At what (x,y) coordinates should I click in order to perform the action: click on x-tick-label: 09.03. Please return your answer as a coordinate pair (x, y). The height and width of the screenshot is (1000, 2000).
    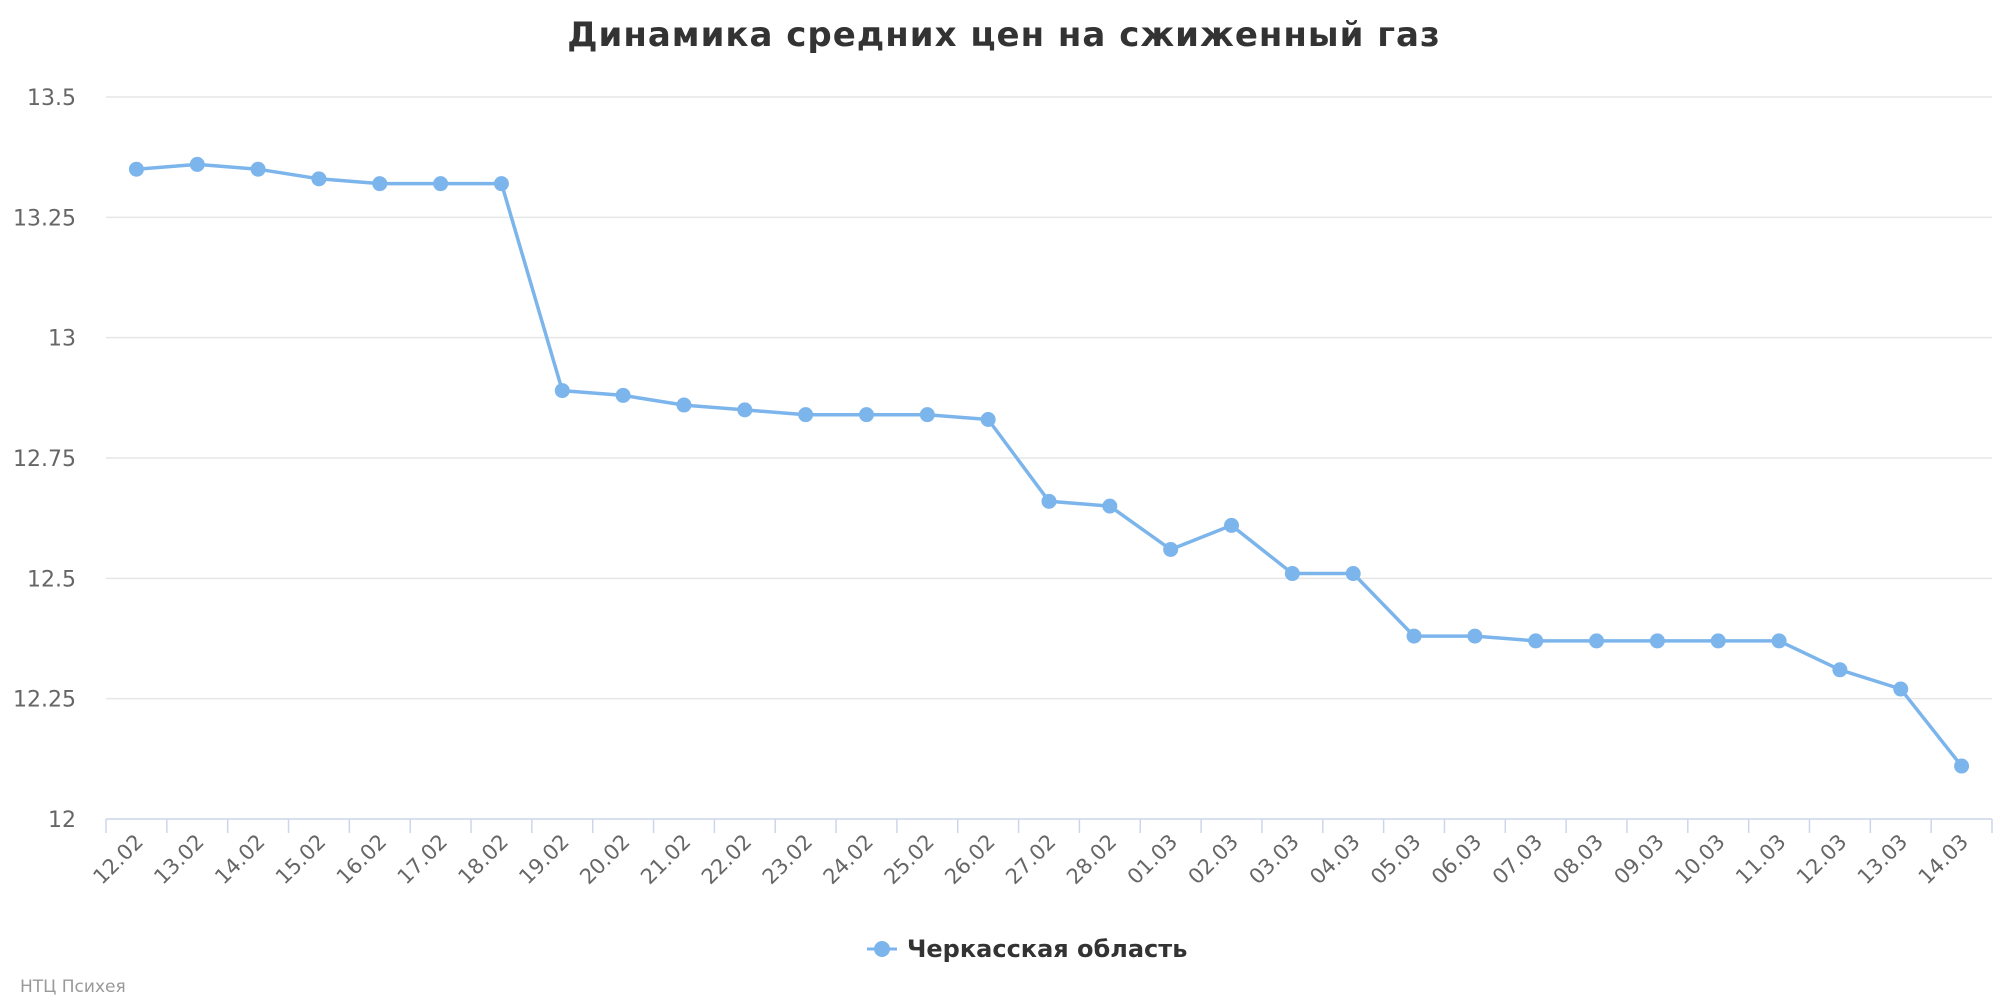
    Looking at the image, I should click on (1638, 859).